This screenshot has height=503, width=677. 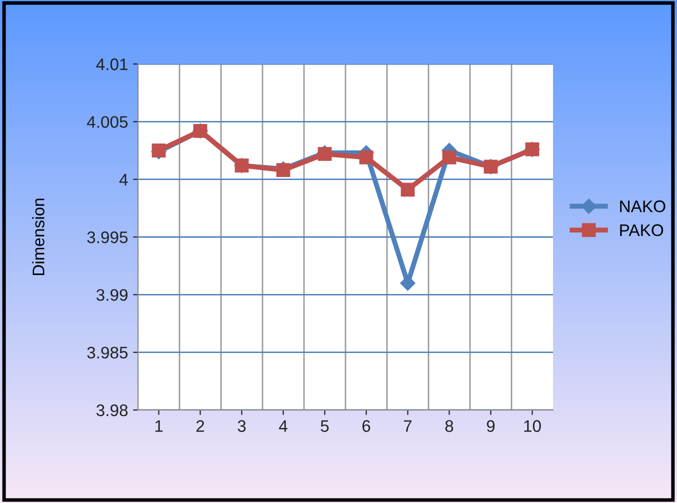 What do you see at coordinates (107, 352) in the screenshot?
I see `y-tick-label: 3.985` at bounding box center [107, 352].